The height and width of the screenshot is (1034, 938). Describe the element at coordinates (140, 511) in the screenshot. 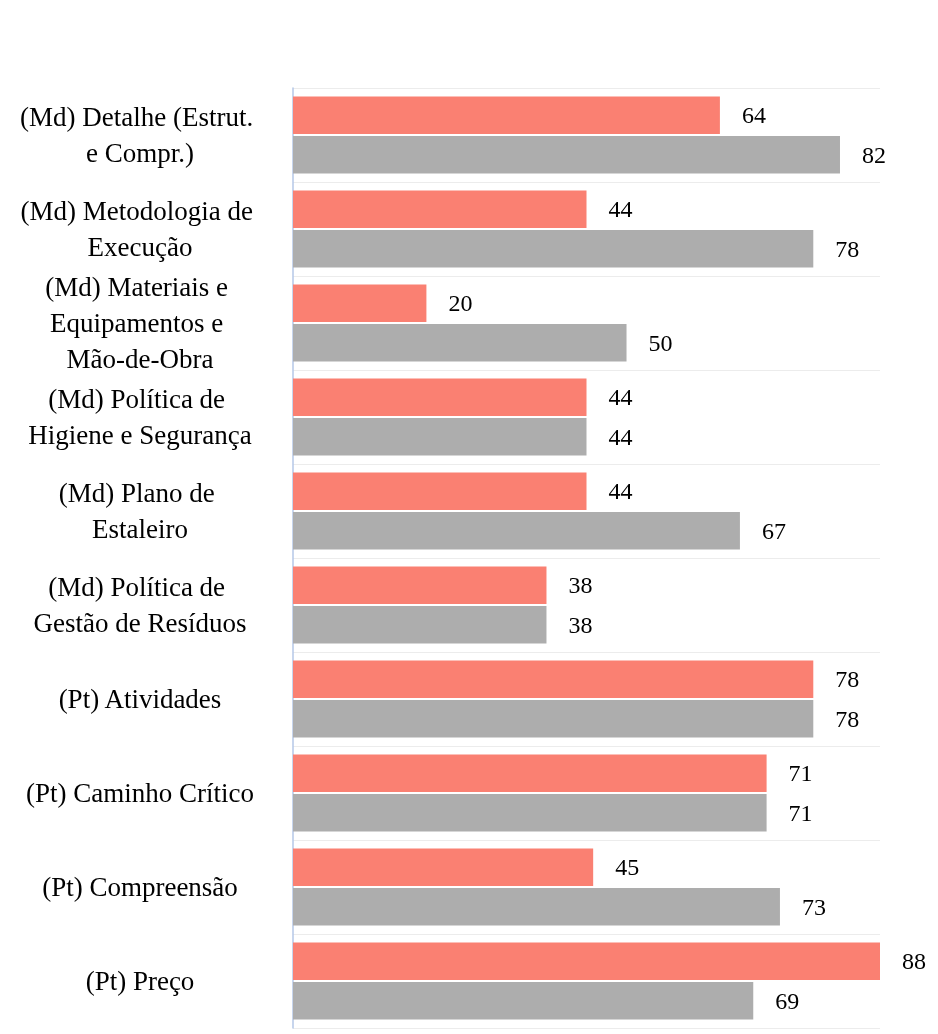

I see `y-tick-label: (Md) Plano de Estaleiro` at that location.